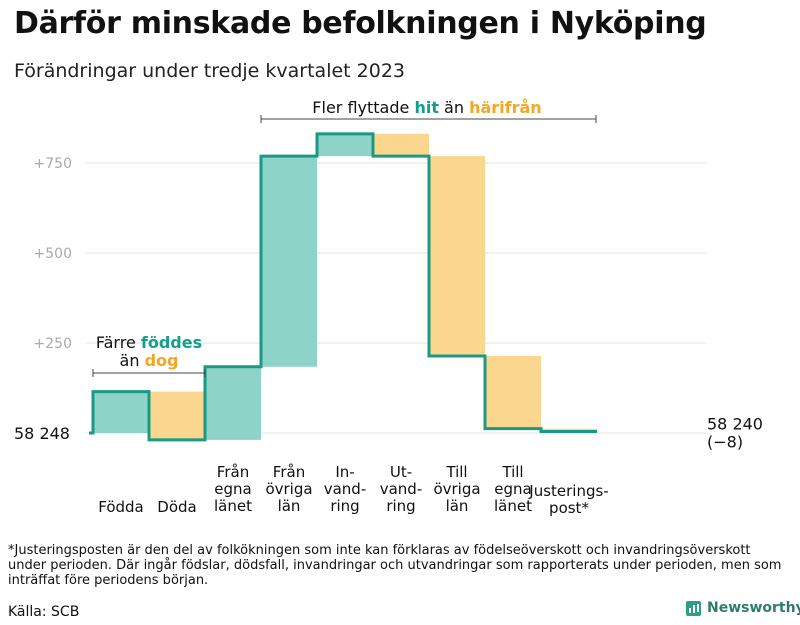 This screenshot has width=800, height=625. I want to click on end-change-label: (−8), so click(725, 442).